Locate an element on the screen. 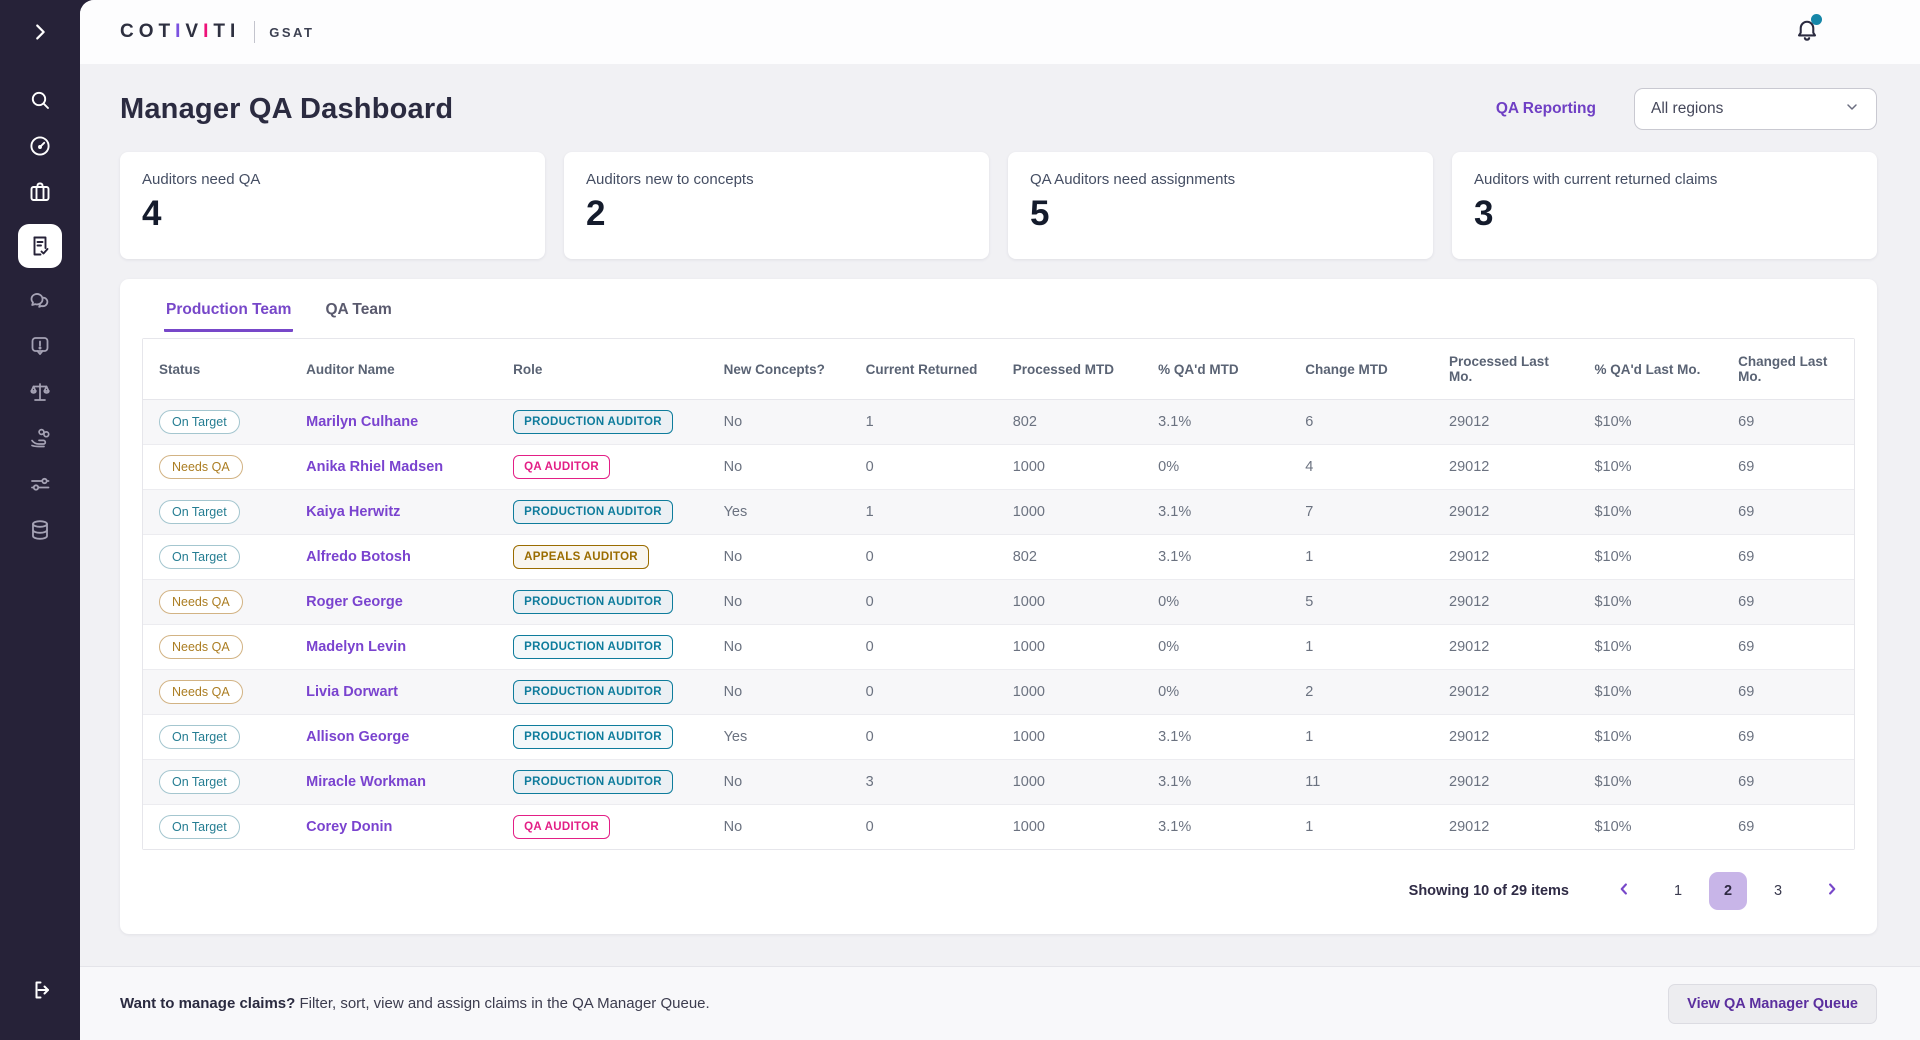  chevron-right-icon is located at coordinates (40, 32).